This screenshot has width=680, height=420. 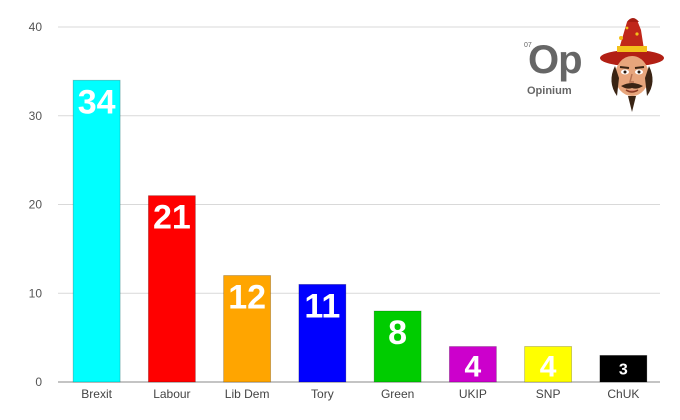 I want to click on x-tick-label: UKIP, so click(x=473, y=394).